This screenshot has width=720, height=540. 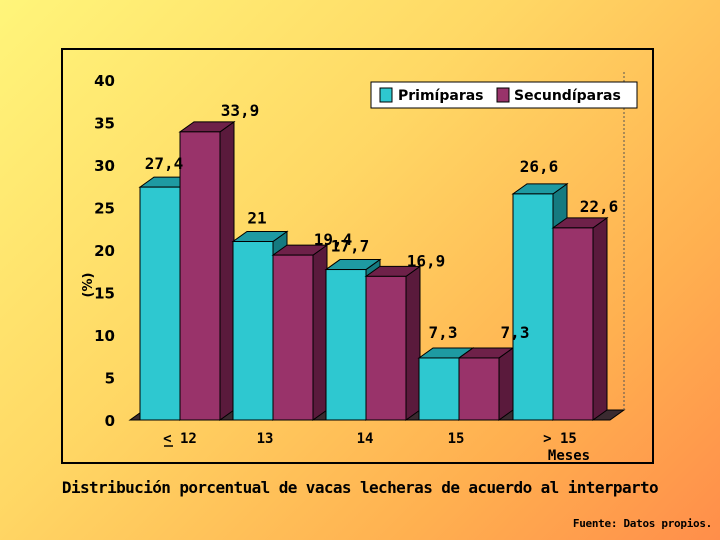 I want to click on source-note: Fuente: Datos propios., so click(x=642, y=523).